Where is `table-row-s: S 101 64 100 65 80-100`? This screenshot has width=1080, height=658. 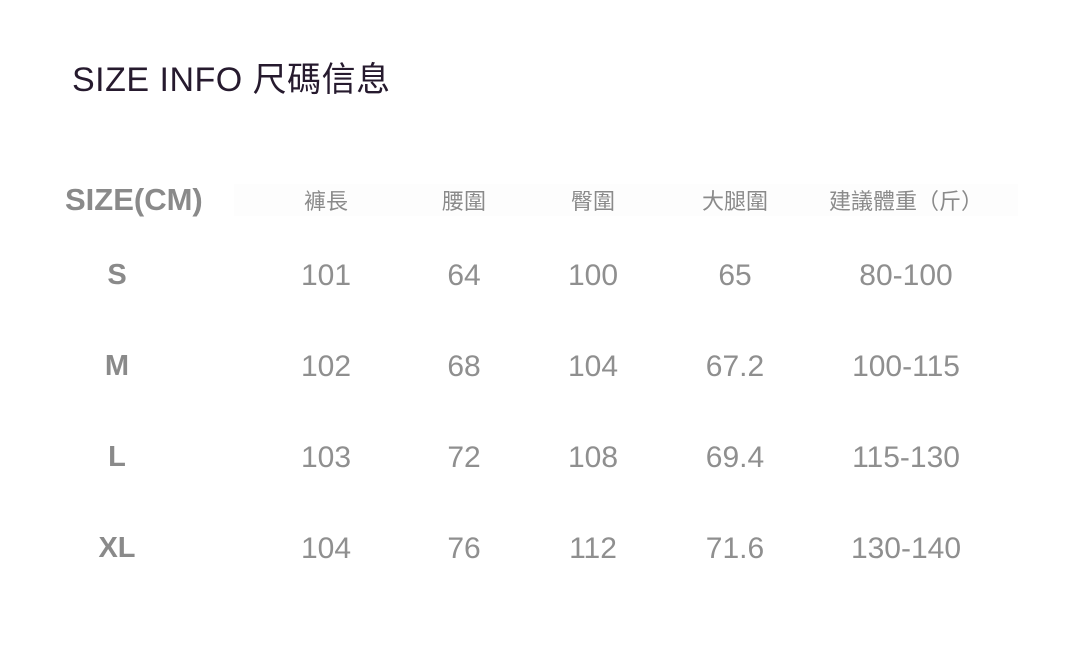
table-row-s: S 101 64 100 65 80-100 is located at coordinates (540, 275).